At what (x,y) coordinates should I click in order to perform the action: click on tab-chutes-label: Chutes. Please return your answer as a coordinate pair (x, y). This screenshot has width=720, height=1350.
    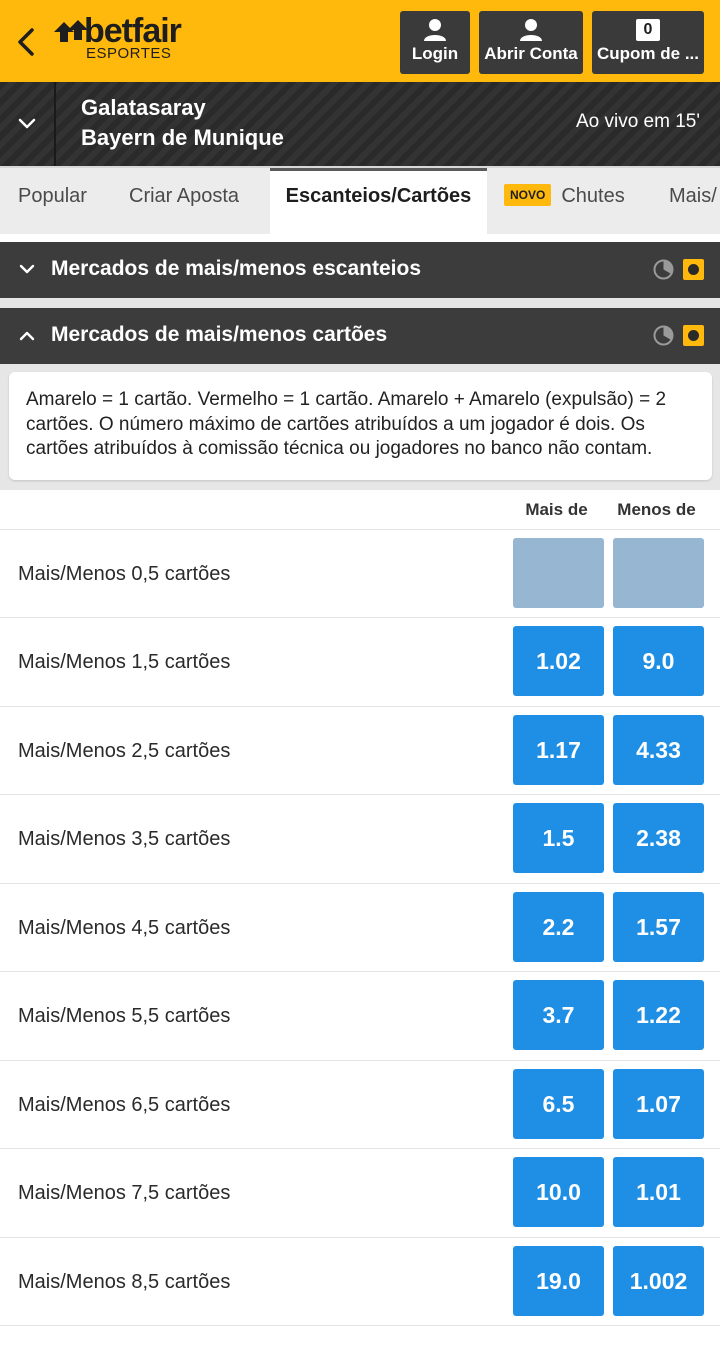
    Looking at the image, I should click on (593, 196).